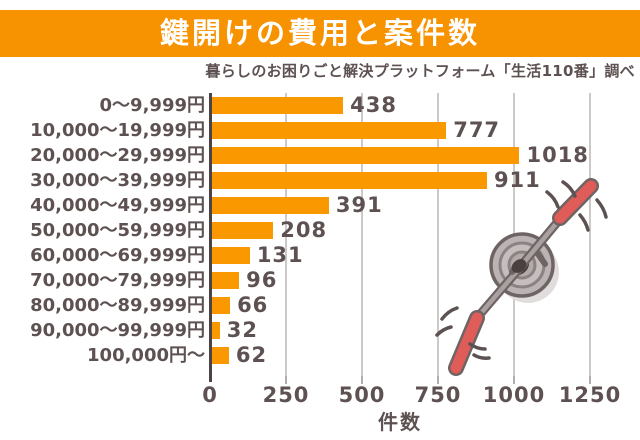 This screenshot has width=640, height=440. Describe the element at coordinates (210, 395) in the screenshot. I see `x-tick-label: 0` at that location.